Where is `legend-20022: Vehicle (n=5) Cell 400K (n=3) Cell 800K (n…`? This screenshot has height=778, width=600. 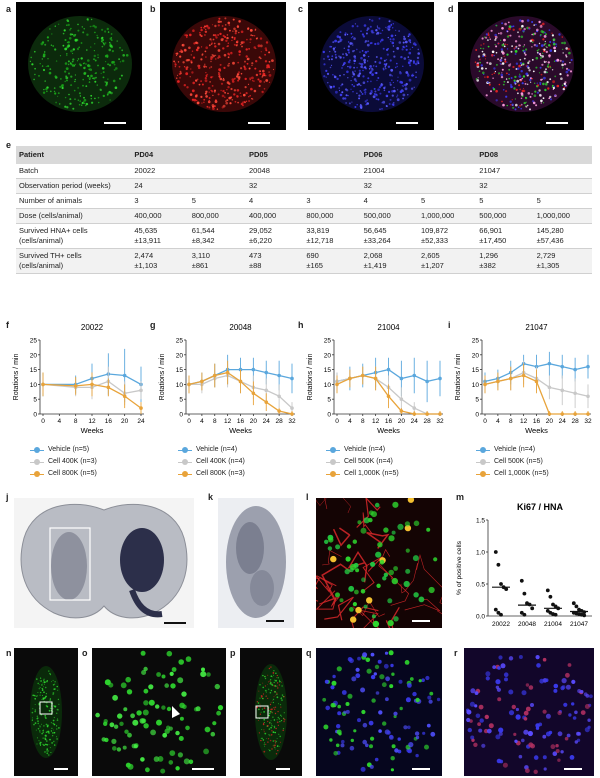 legend-20022: Vehicle (n=5) Cell 400K (n=3) Cell 800K (n… is located at coordinates (63, 462).